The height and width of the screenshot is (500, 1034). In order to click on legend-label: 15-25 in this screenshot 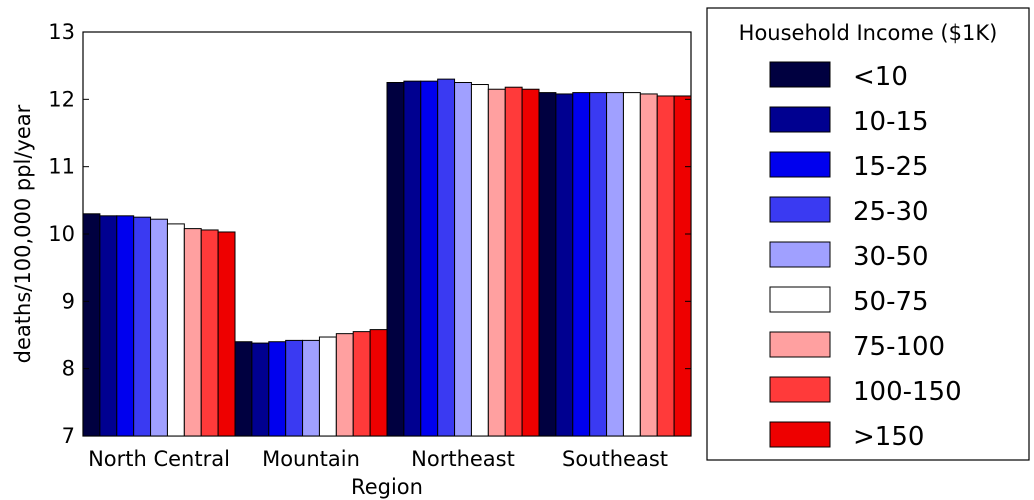, I will do `click(891, 167)`.